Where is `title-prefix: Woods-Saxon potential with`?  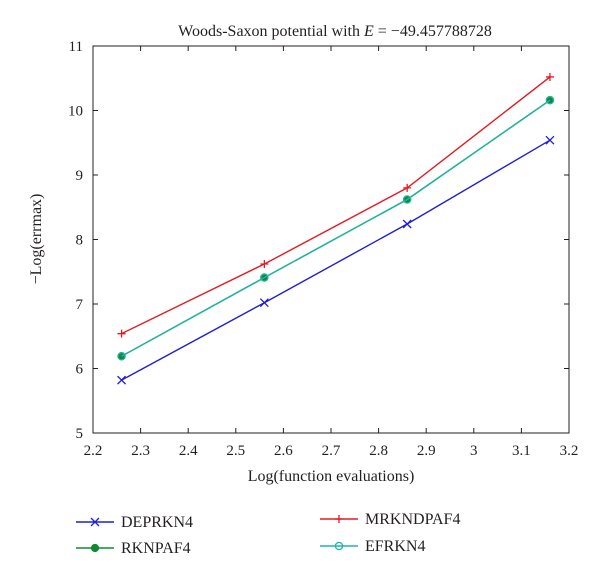
title-prefix: Woods-Saxon potential with is located at coordinates (271, 31).